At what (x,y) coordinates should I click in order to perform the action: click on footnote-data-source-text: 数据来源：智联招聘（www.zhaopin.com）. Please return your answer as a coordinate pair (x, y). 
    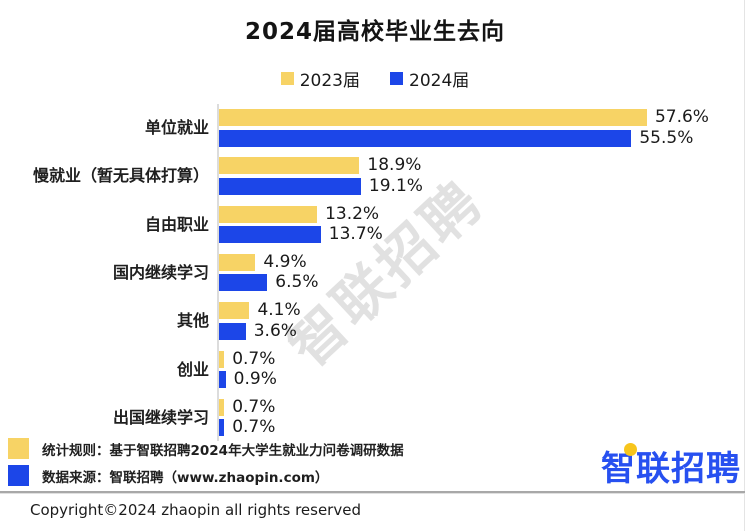
    Looking at the image, I should click on (185, 477).